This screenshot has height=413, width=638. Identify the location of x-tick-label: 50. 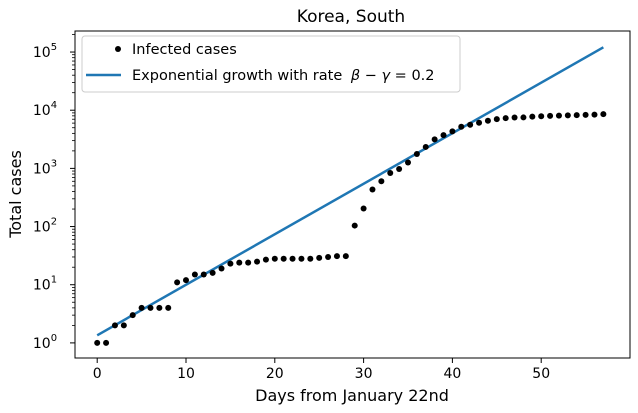
(541, 374).